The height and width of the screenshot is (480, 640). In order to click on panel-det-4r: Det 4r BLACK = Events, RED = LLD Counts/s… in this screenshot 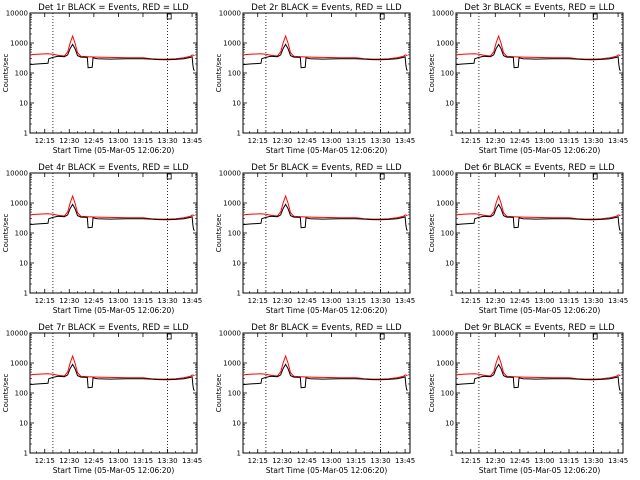, I will do `click(102, 239)`.